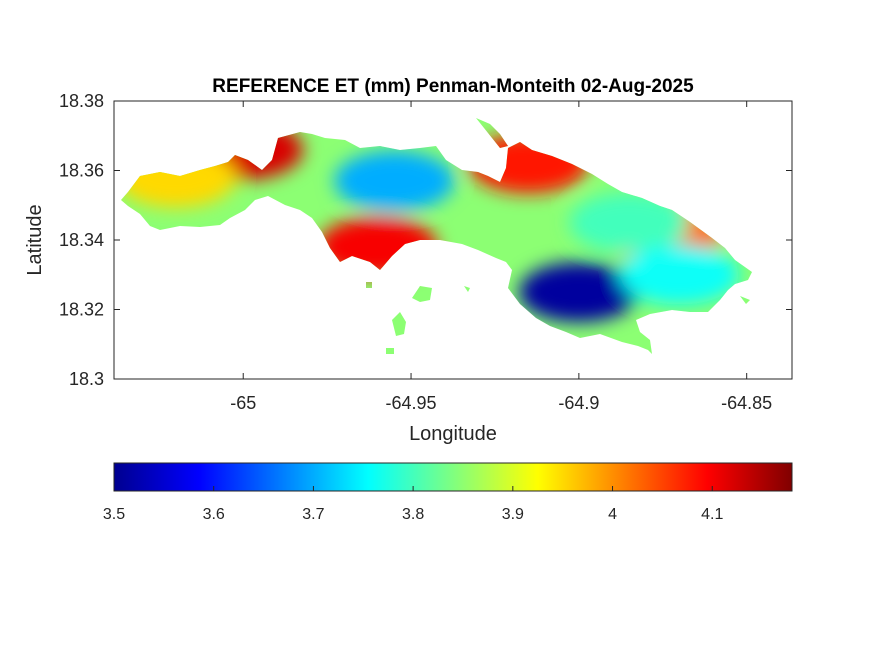 This screenshot has width=875, height=656. What do you see at coordinates (313, 514) in the screenshot?
I see `colorbar-tick-label: 3.7` at bounding box center [313, 514].